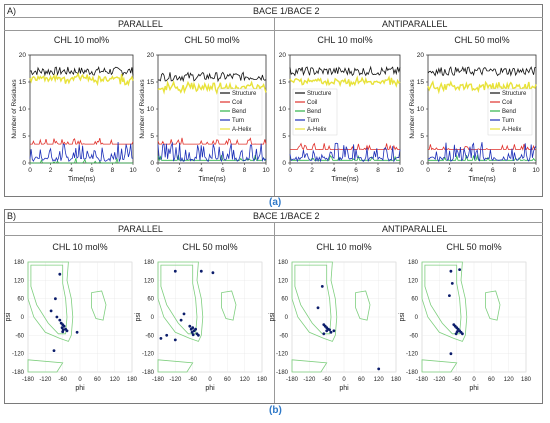  I want to click on ts3-ytick-label: 15, so click(421, 82).